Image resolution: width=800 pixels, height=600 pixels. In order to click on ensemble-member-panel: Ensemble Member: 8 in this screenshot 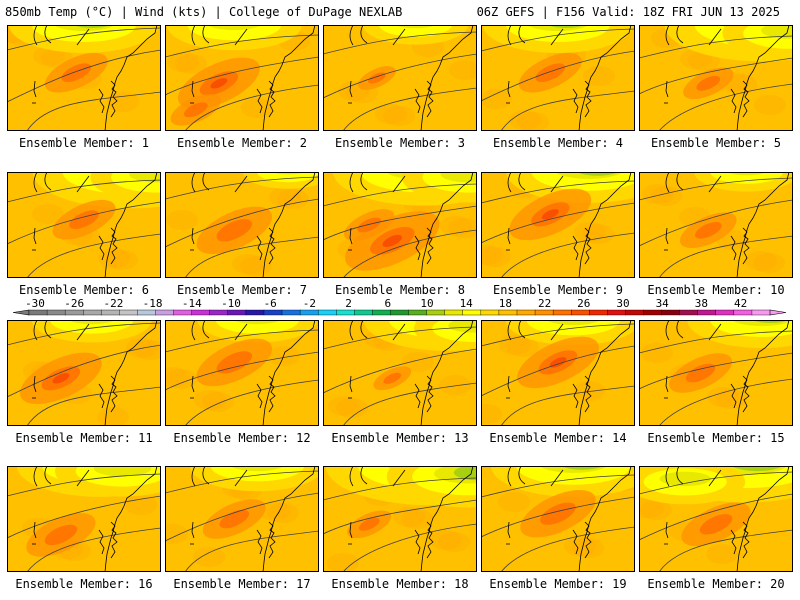, I will do `click(400, 234)`.